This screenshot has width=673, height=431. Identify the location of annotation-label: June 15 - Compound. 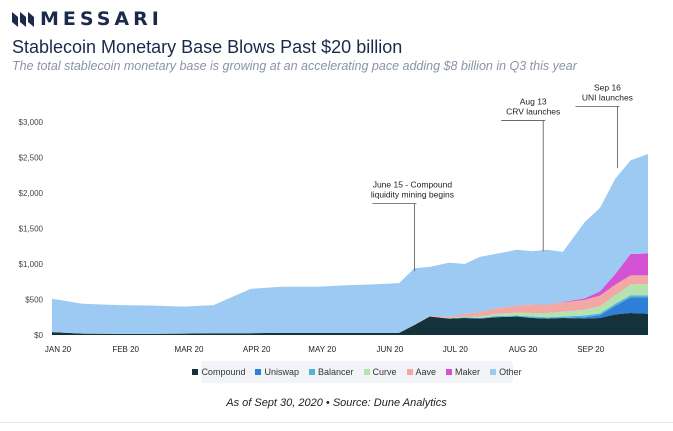
(413, 185).